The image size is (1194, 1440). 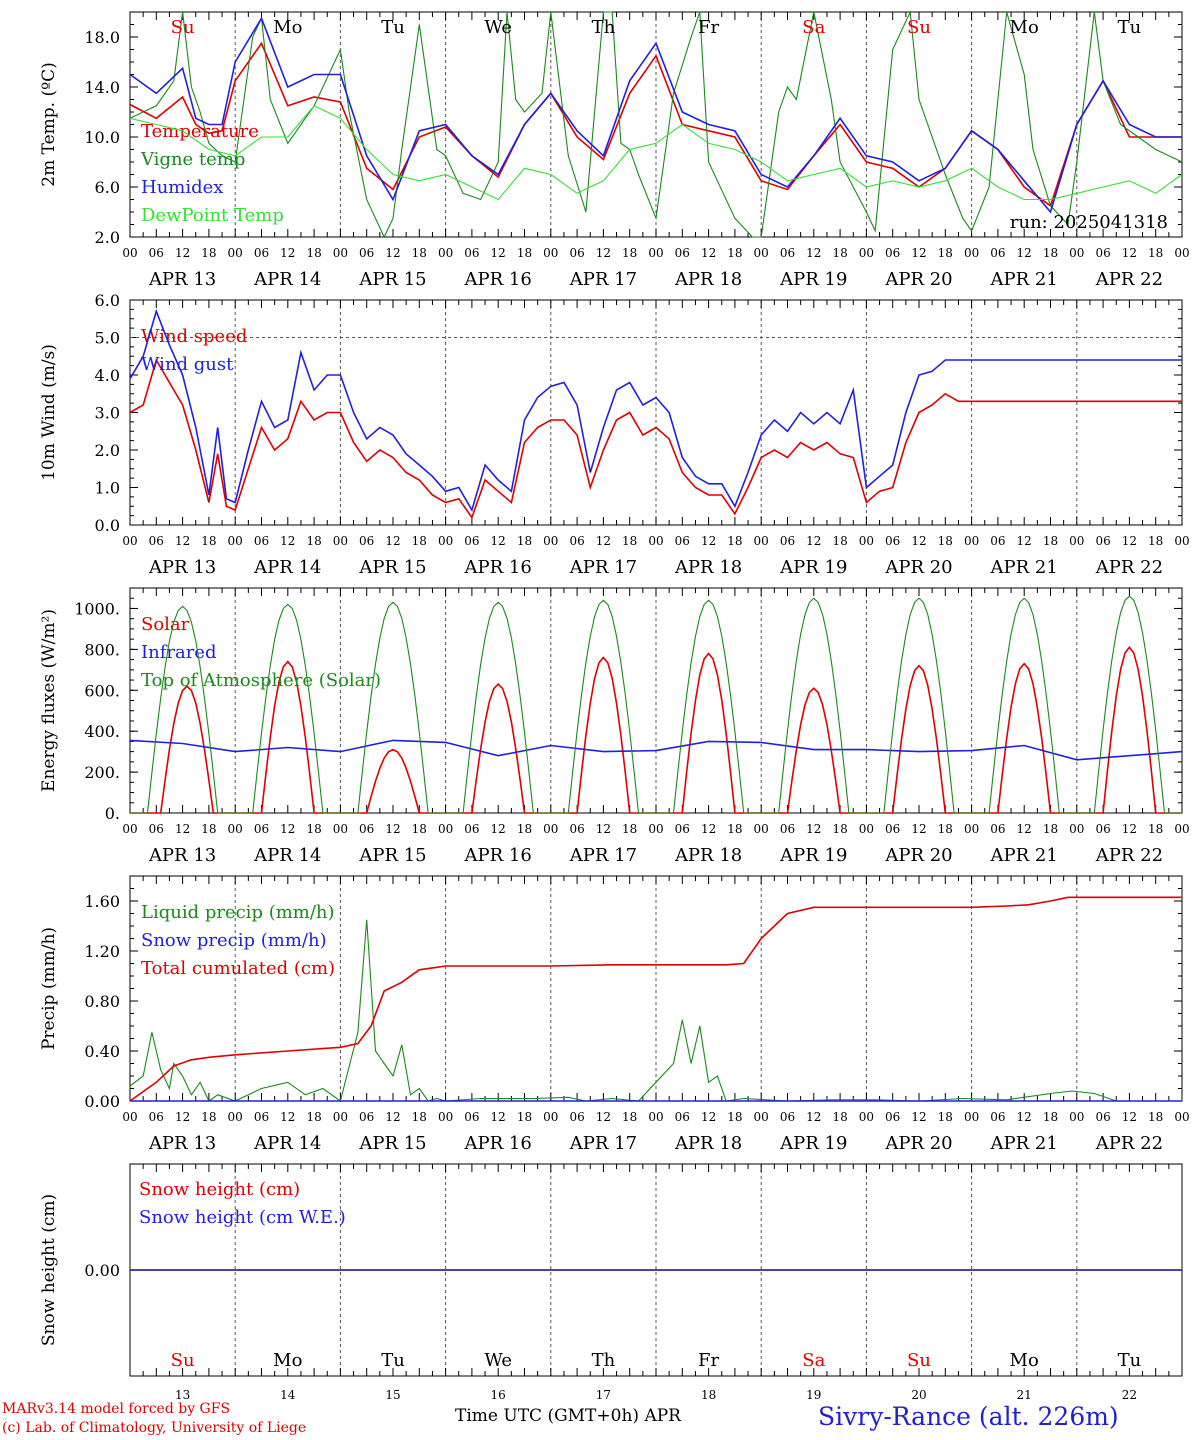 What do you see at coordinates (107, 488) in the screenshot?
I see `y-tick-label: 1.0` at bounding box center [107, 488].